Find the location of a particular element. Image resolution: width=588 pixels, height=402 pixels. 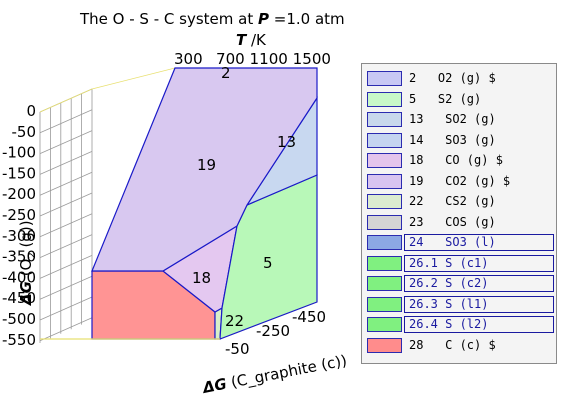

region-label-18: 18 is located at coordinates (201, 278).